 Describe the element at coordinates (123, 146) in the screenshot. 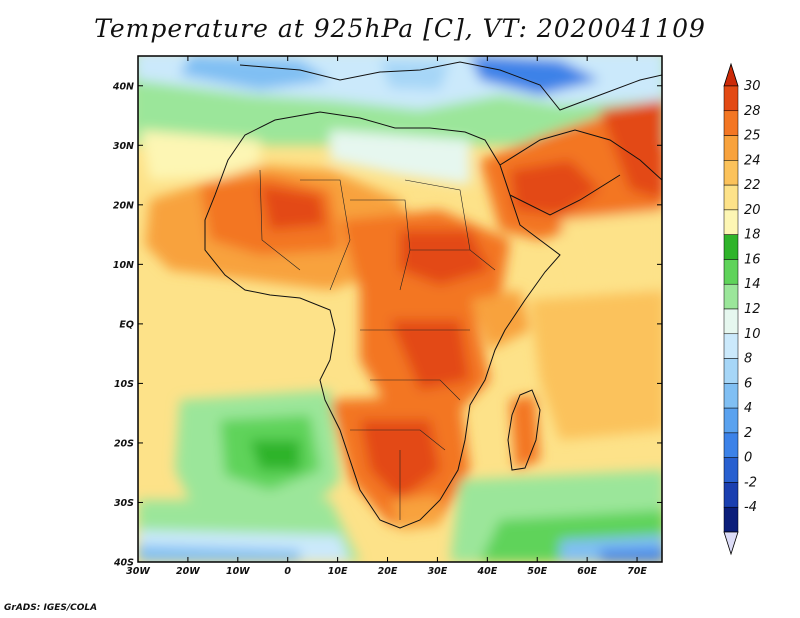

I see `lat-tick-label: 30N` at that location.